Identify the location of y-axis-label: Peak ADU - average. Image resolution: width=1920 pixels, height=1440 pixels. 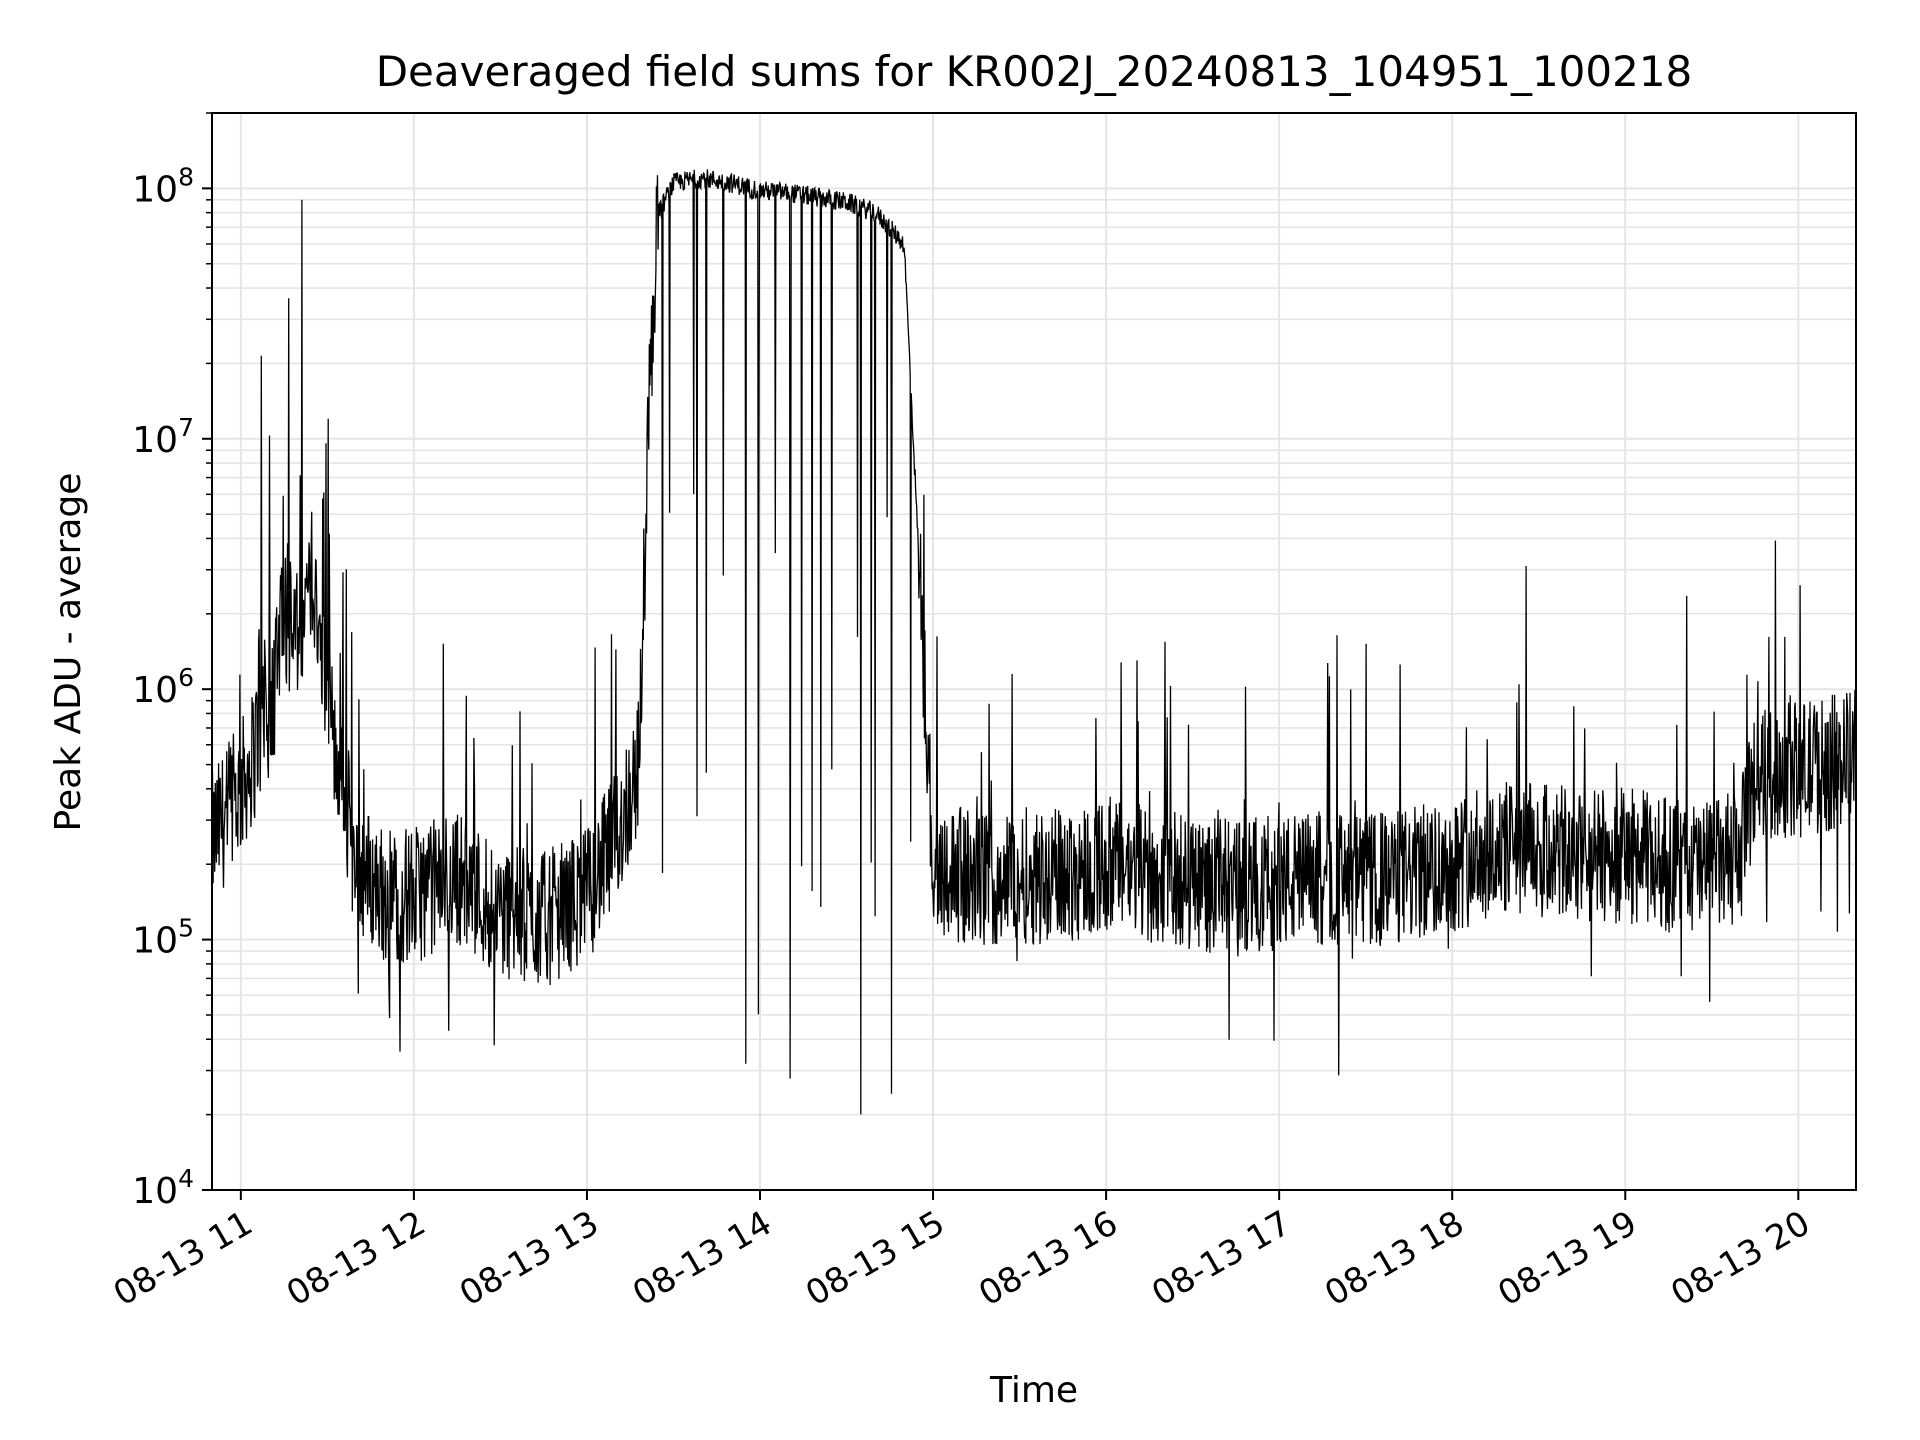
(68, 652).